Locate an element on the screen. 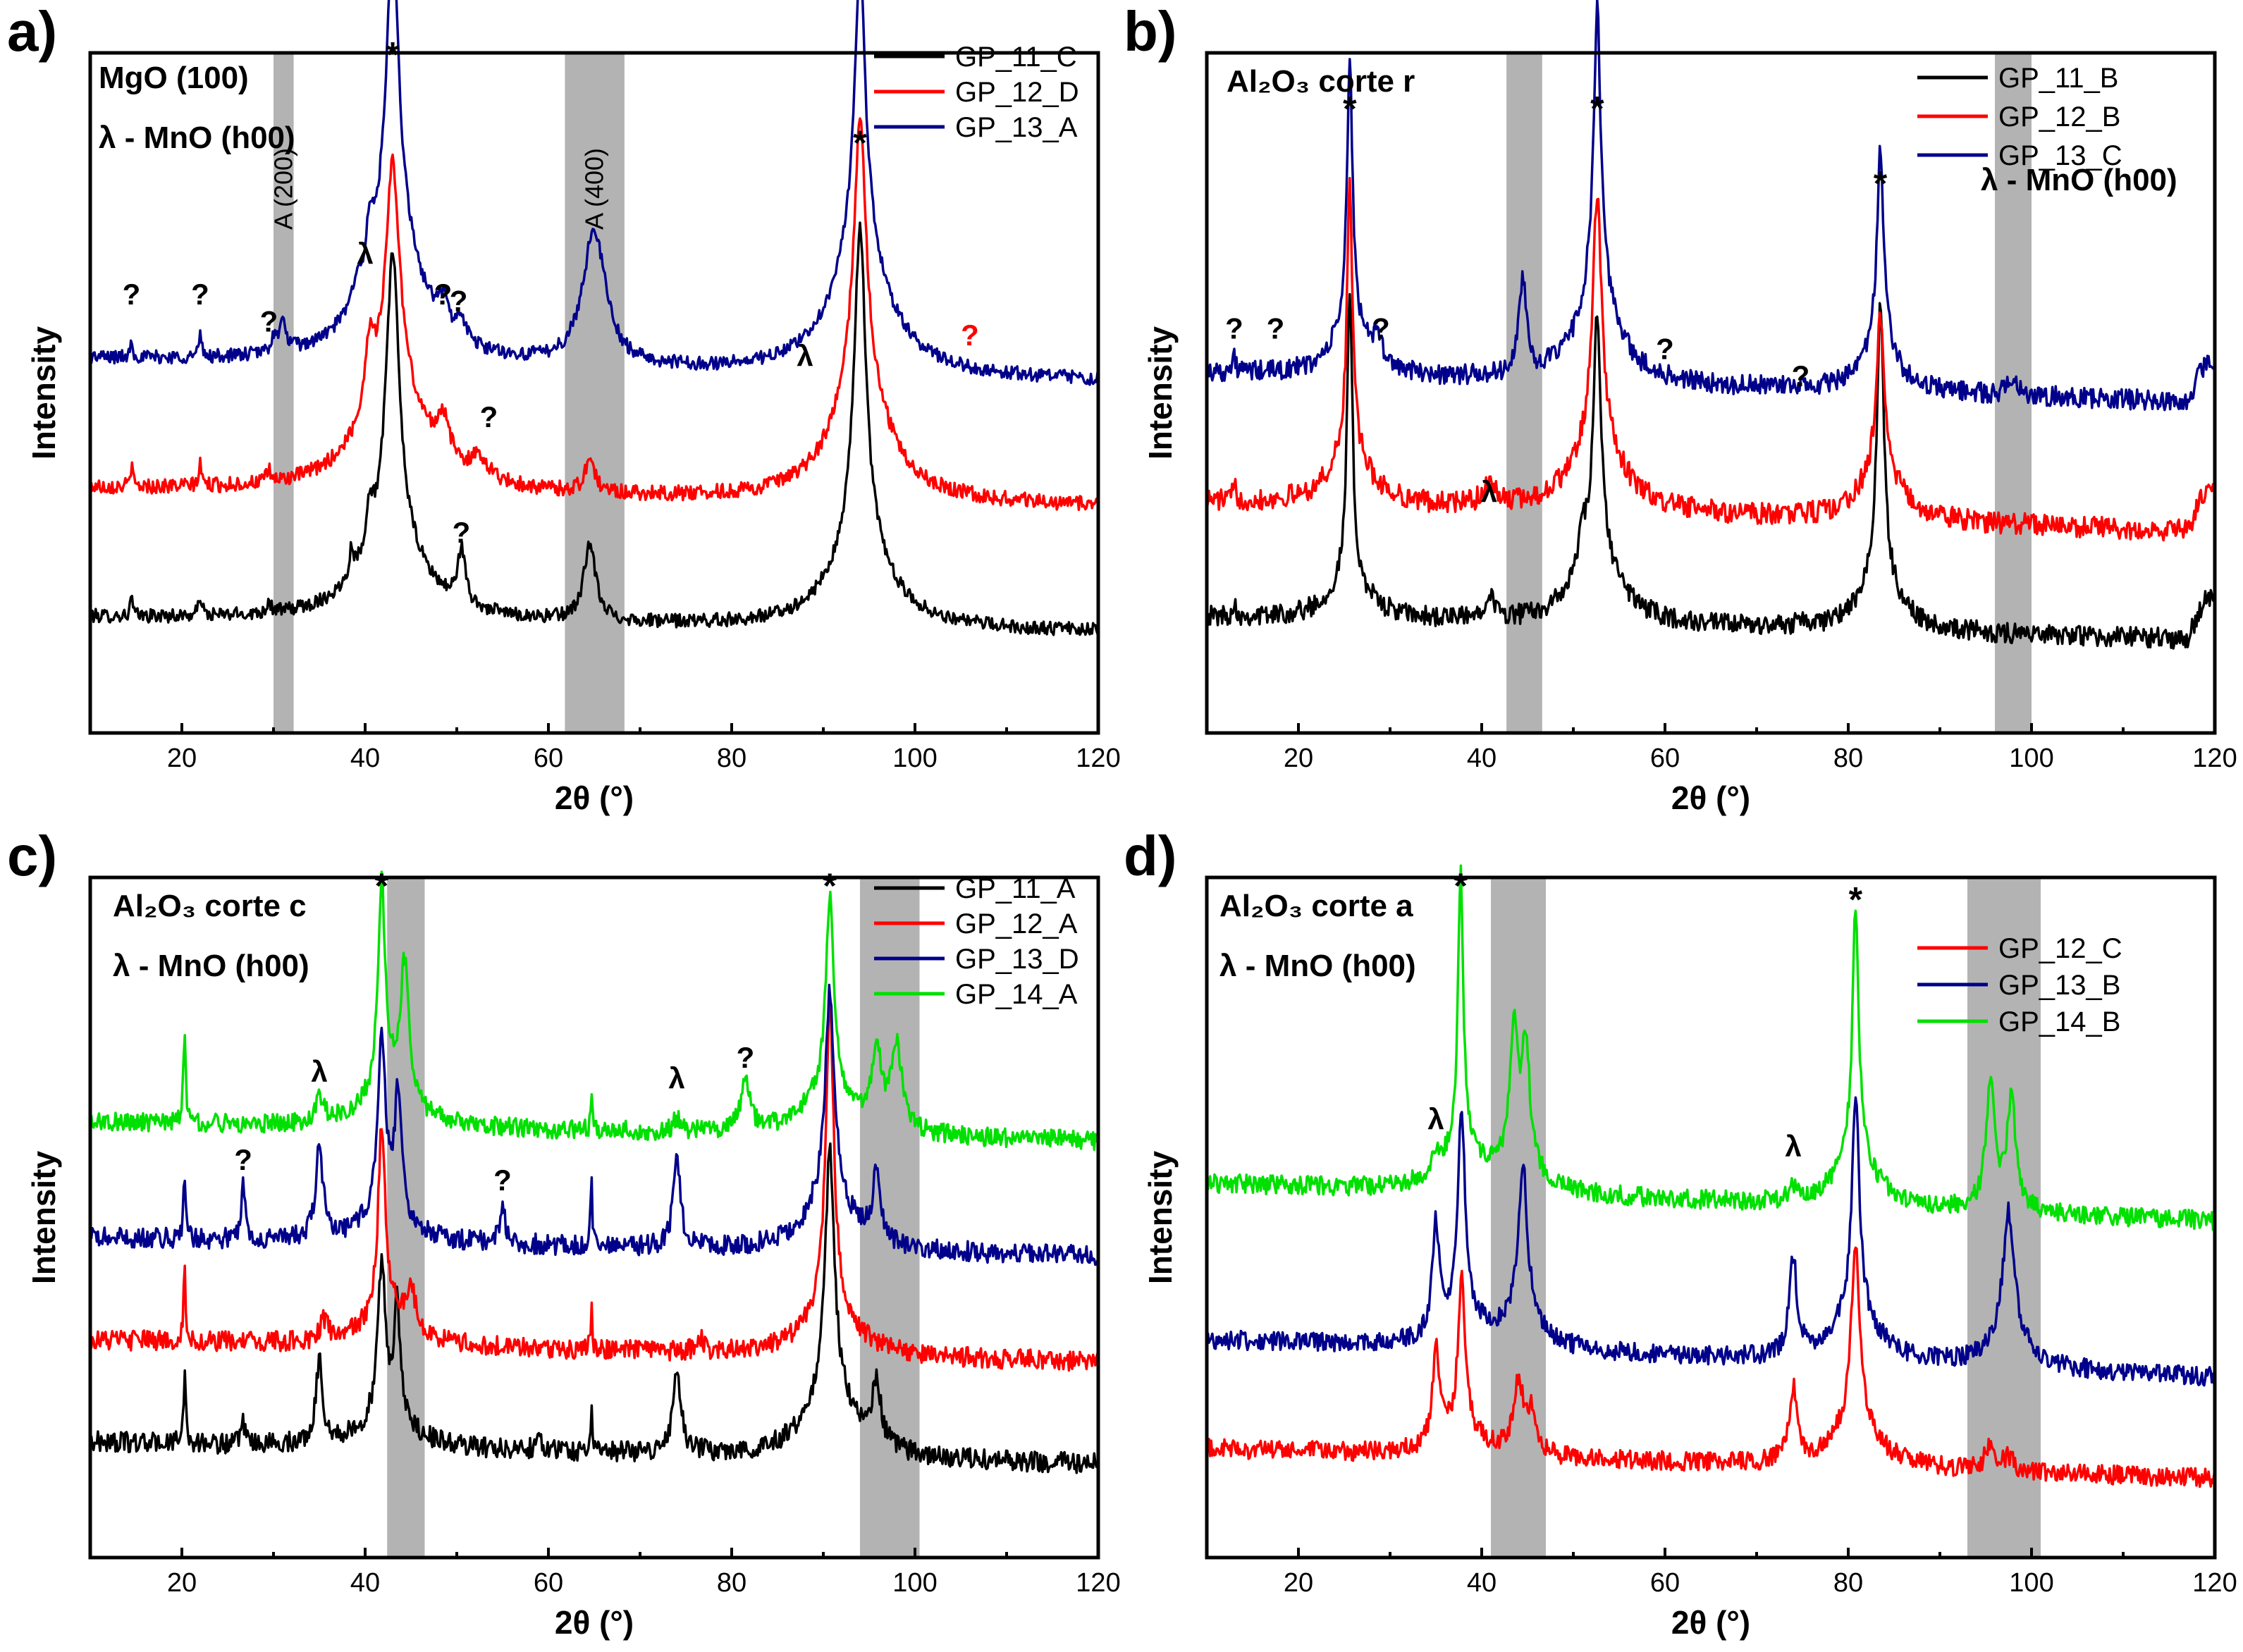 This screenshot has width=2243, height=1652. legend-entry: GP_13_A is located at coordinates (1016, 127).